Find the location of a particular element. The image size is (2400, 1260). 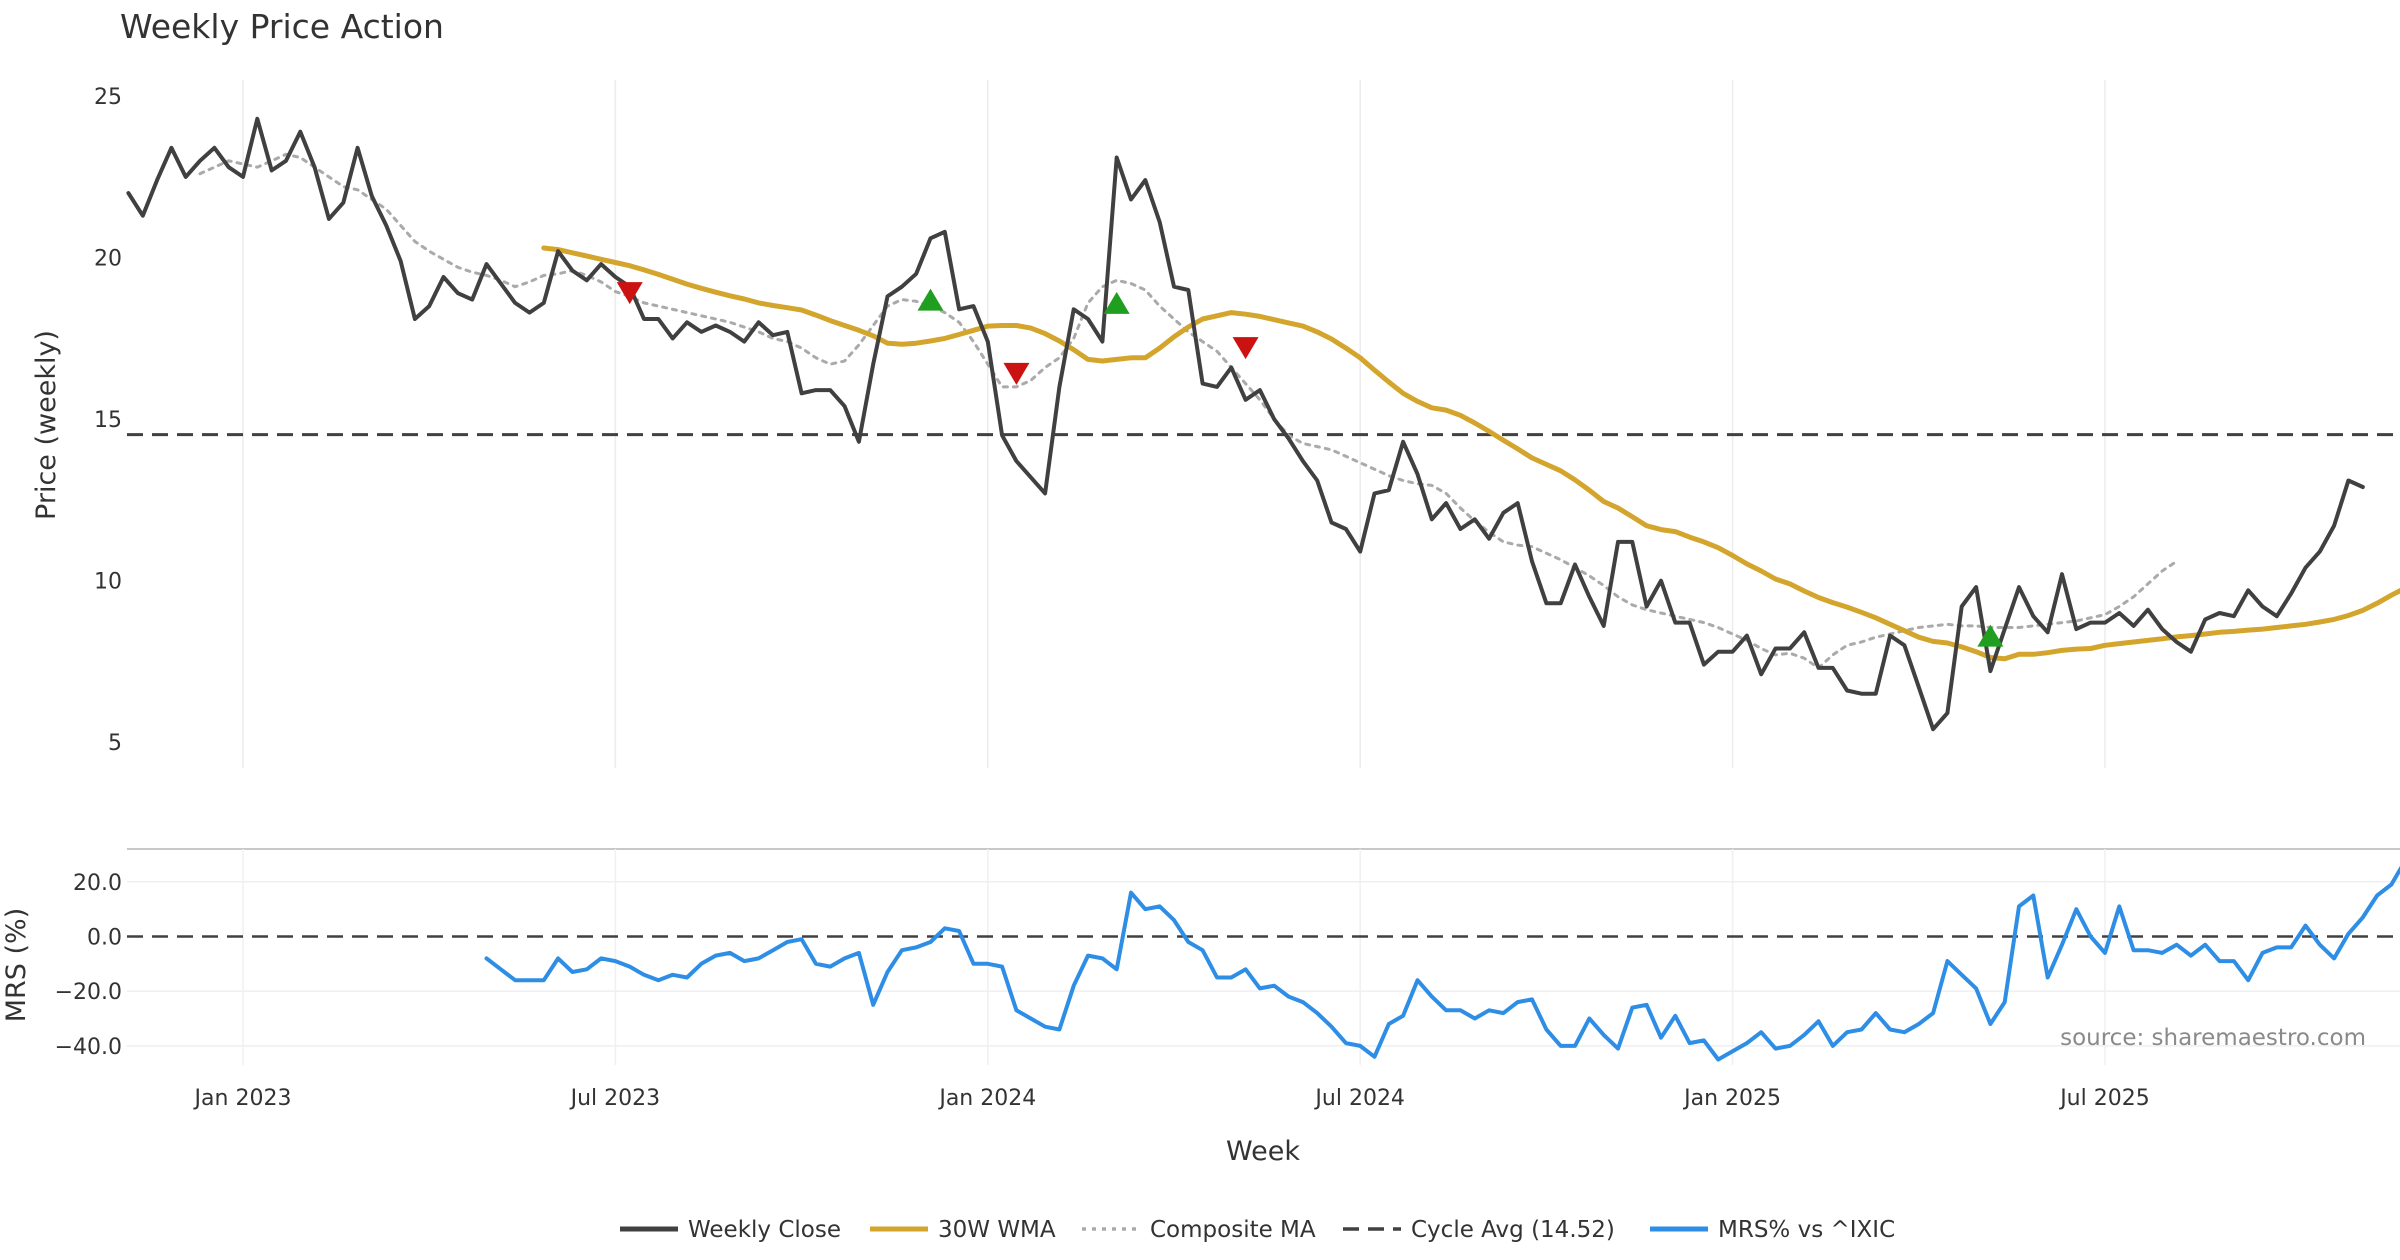

price-y-axis-label: Price (weekly) is located at coordinates (46, 425).